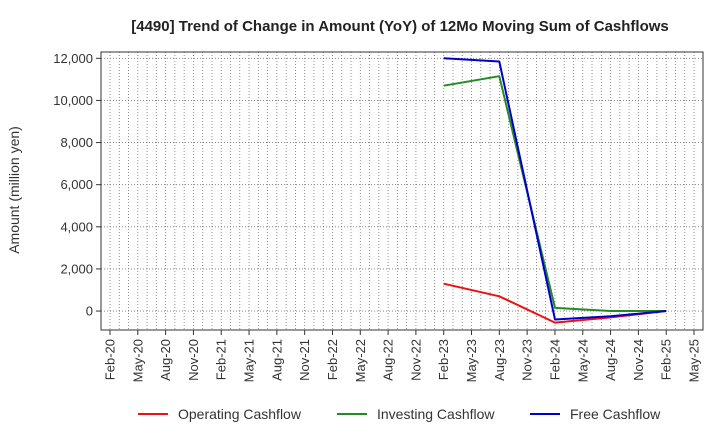  I want to click on y-tick-label: 6,000, so click(76, 184).